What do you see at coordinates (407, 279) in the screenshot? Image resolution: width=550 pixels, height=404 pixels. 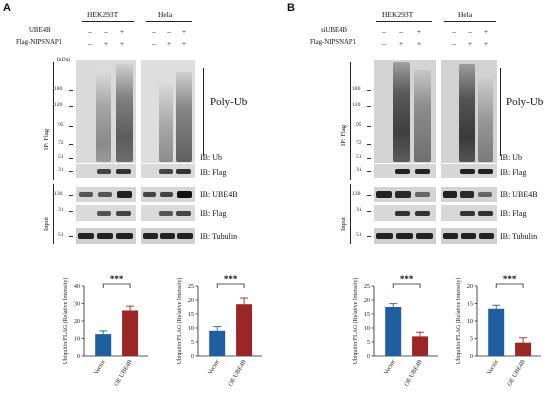 I see `significance-stars: ***` at bounding box center [407, 279].